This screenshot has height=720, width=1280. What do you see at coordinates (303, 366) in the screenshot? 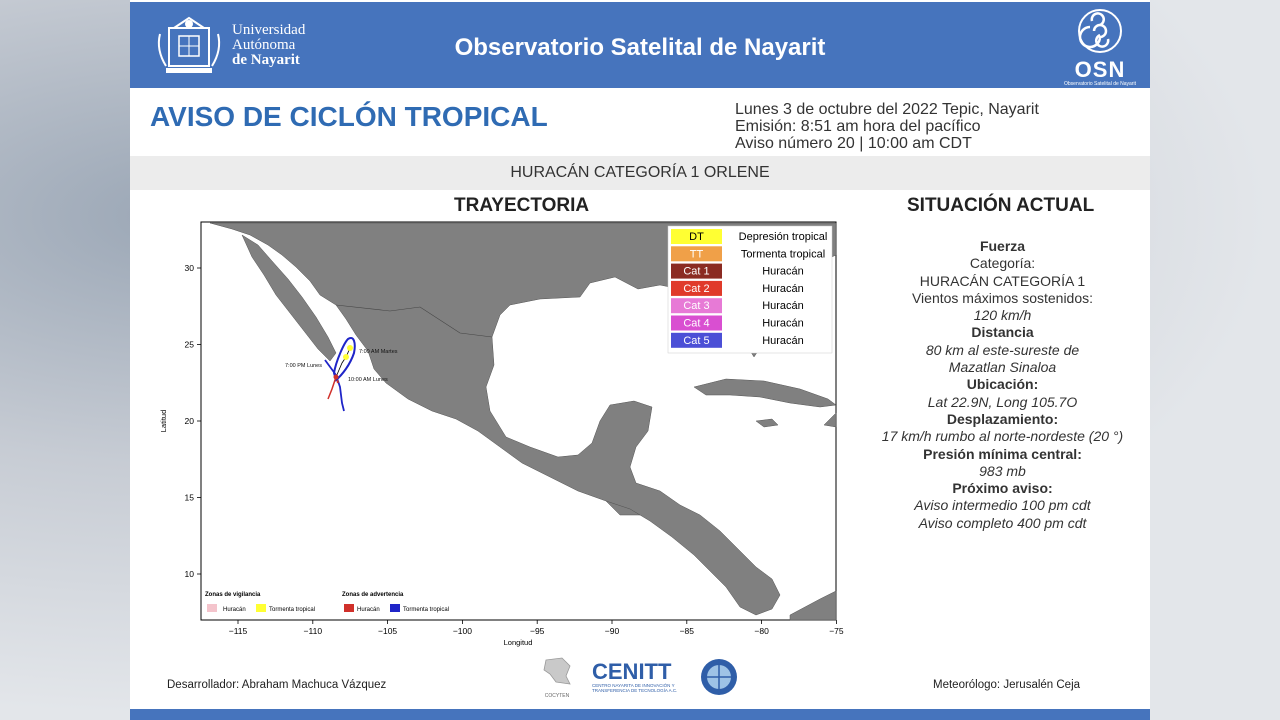
I see `annotation-lunes-pm: 7:00 PM Lunes` at bounding box center [303, 366].